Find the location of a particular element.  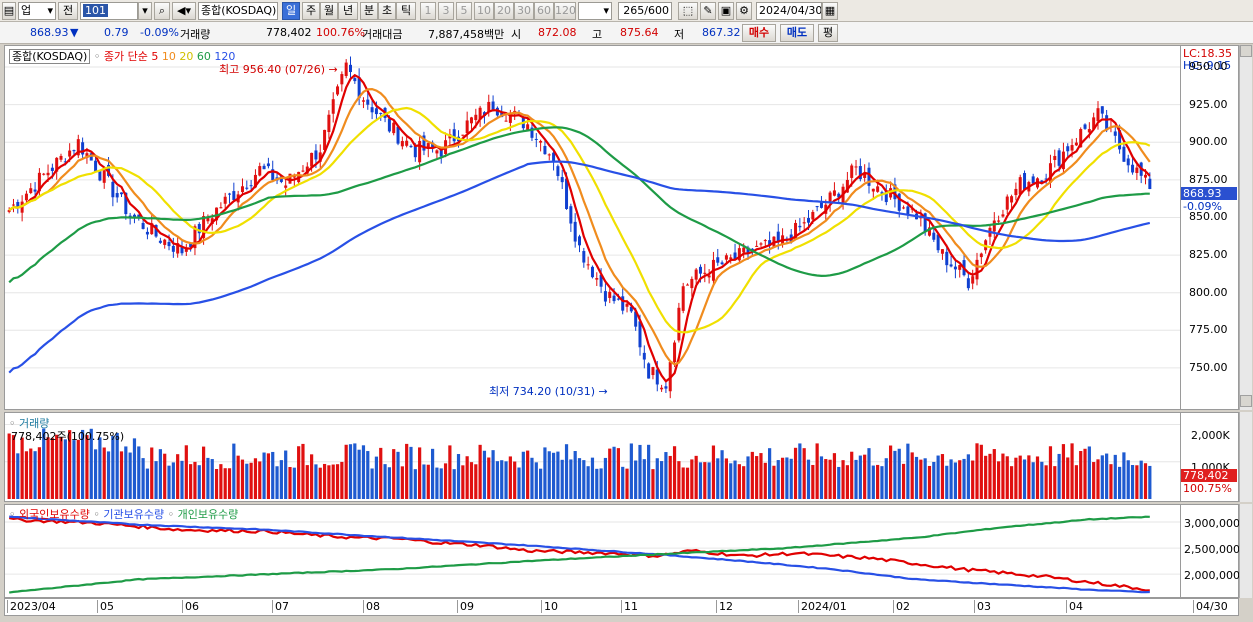

period-month: 월 is located at coordinates (329, 11).